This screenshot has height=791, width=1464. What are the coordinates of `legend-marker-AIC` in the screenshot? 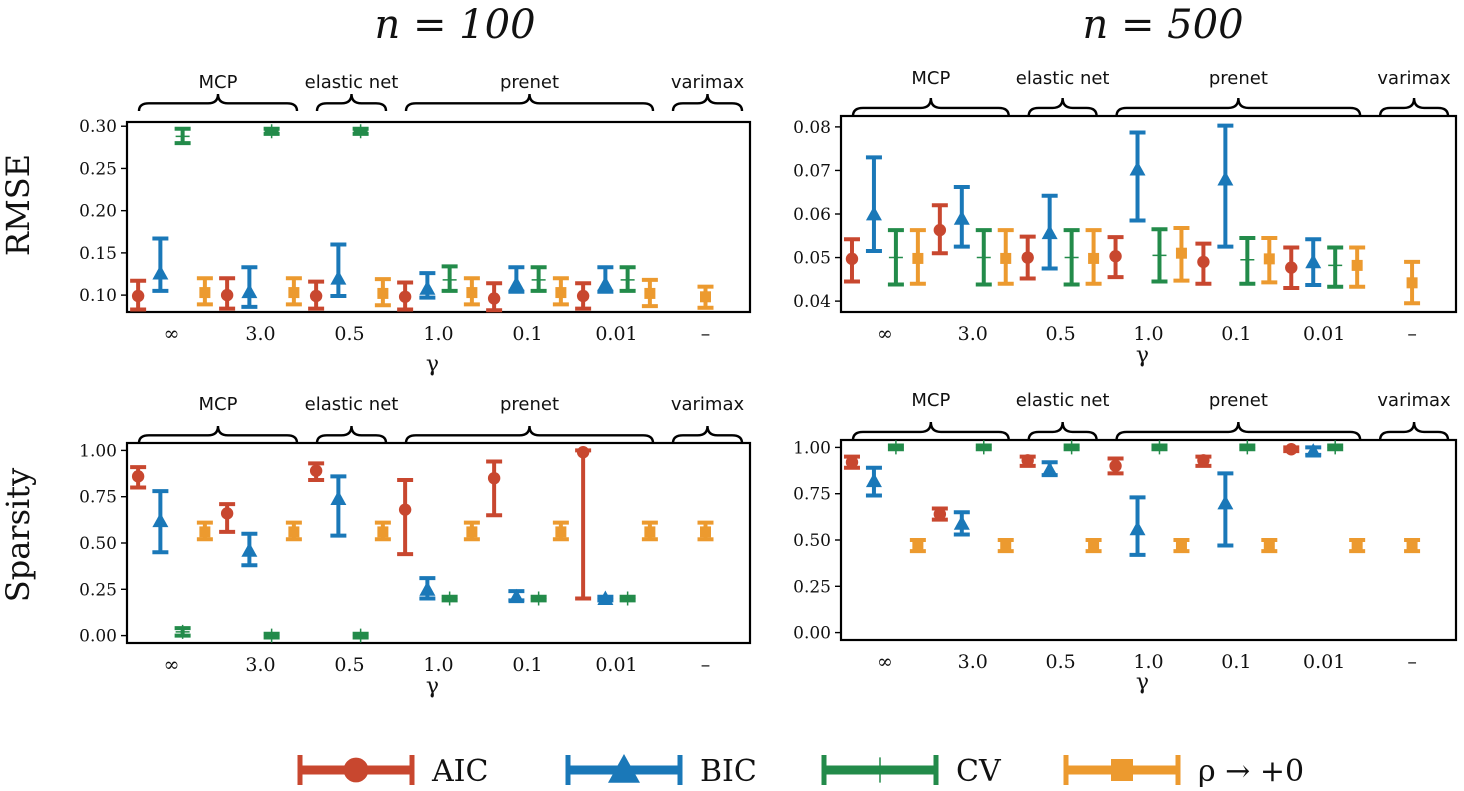 It's located at (356, 770).